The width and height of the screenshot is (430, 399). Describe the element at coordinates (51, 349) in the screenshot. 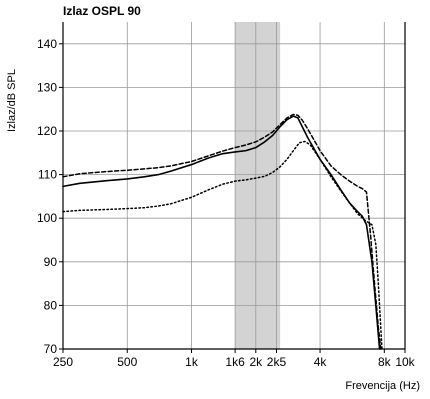

I see `y-tick-label-70: 70` at that location.